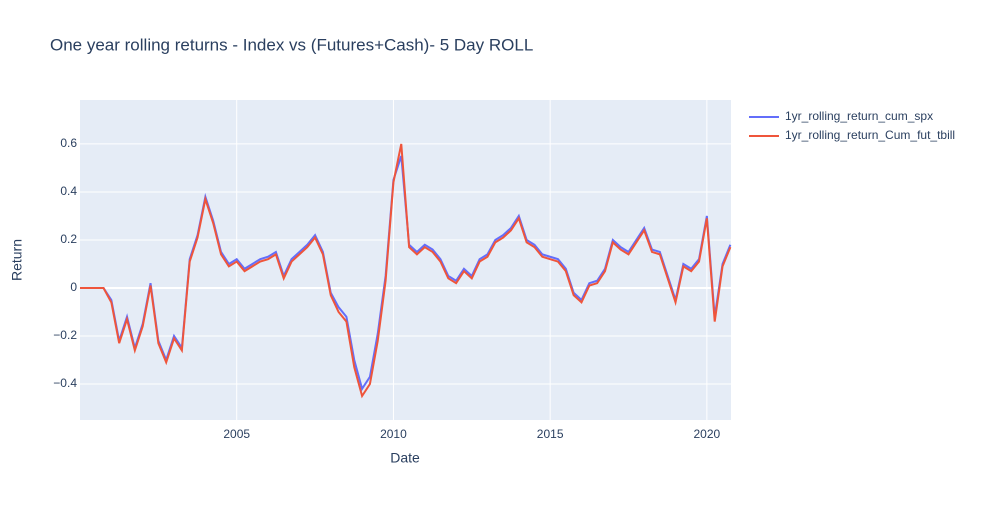 The image size is (1000, 505). Describe the element at coordinates (65, 335) in the screenshot. I see `y-tick-label: −0.2` at that location.